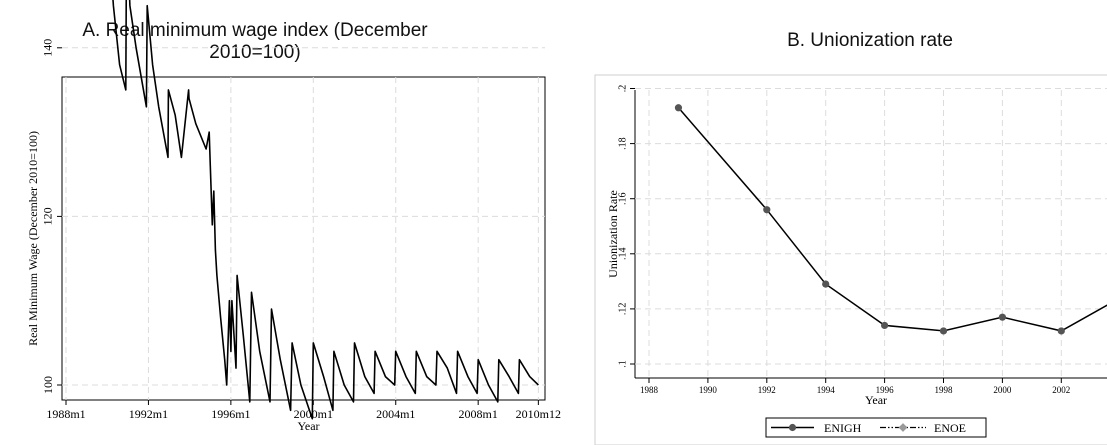  What do you see at coordinates (826, 390) in the screenshot?
I see `chart-b-xtick-label: 1994` at bounding box center [826, 390].